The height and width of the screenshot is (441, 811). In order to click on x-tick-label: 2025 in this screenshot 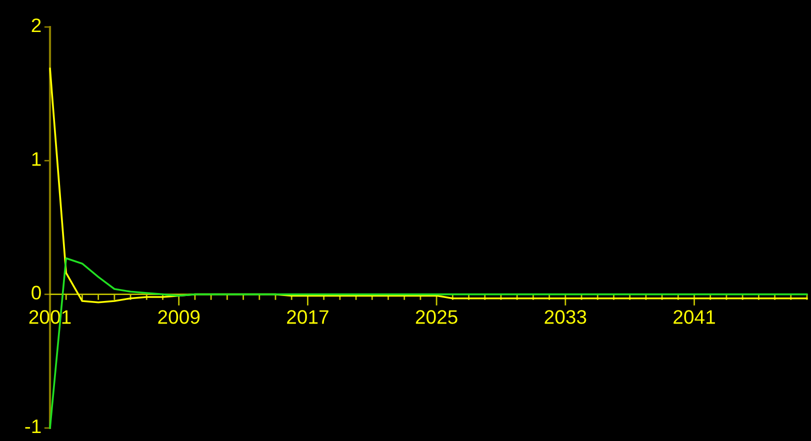, I will do `click(437, 317)`.